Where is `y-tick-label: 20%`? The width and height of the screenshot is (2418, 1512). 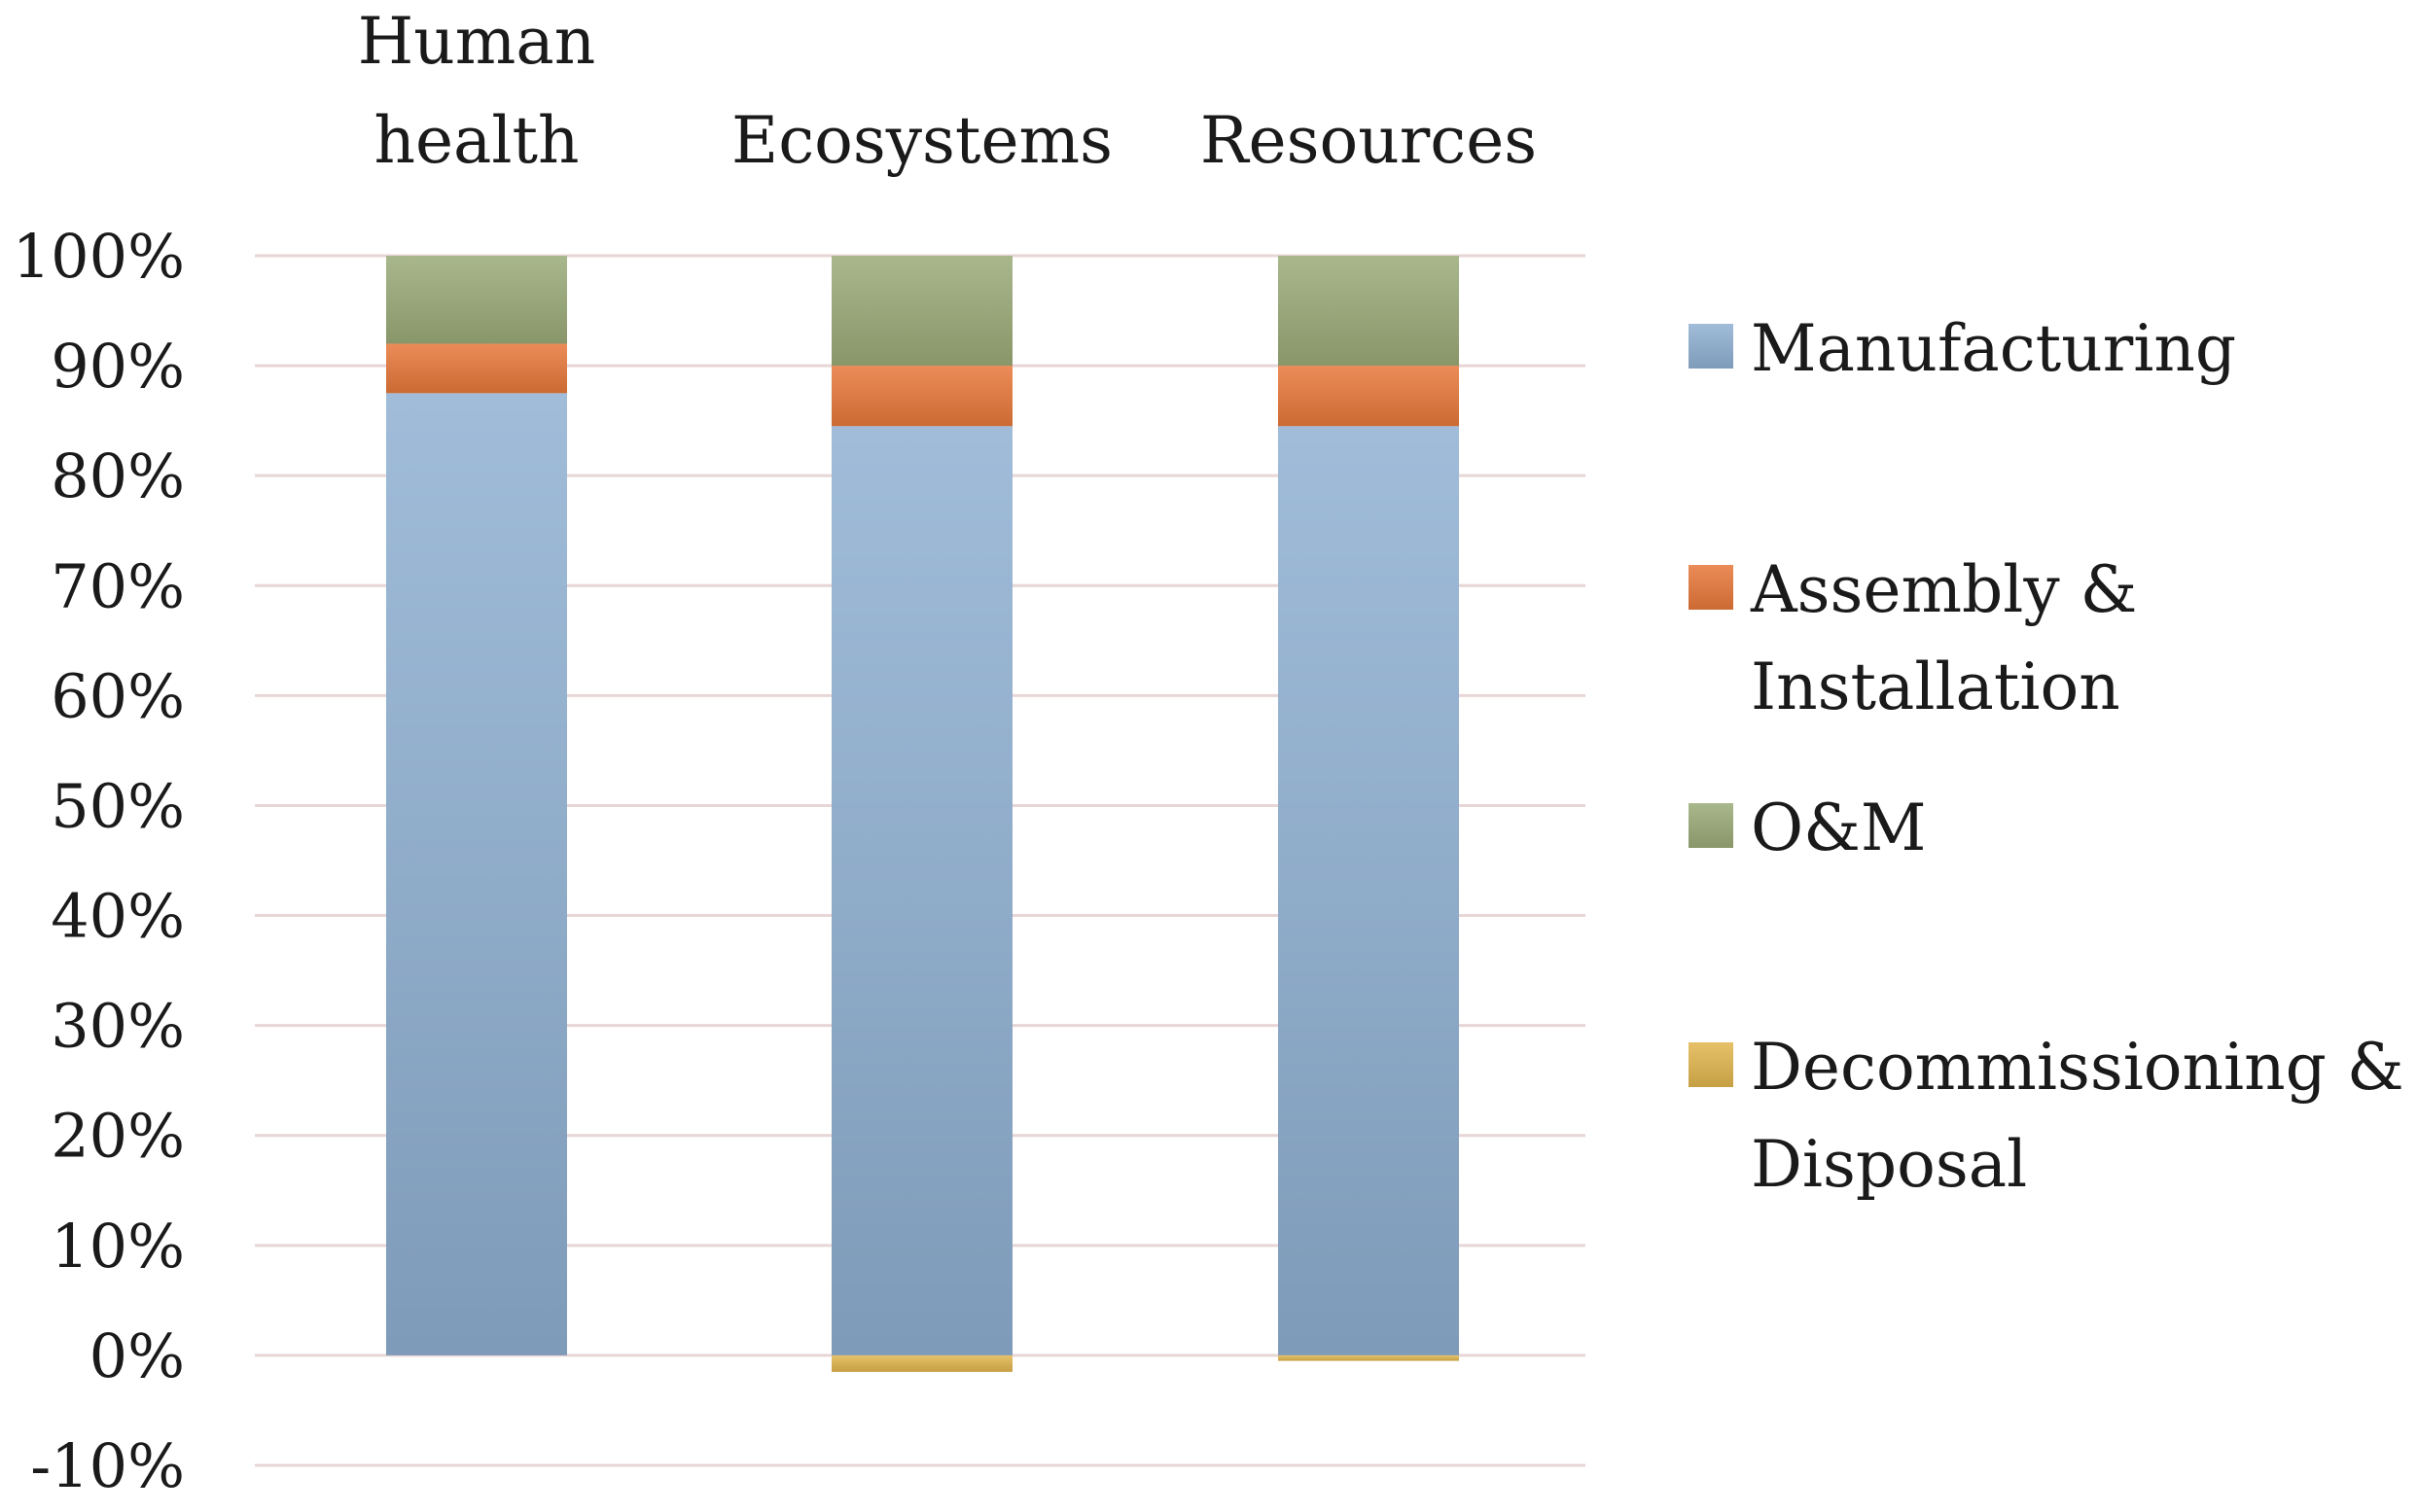 y-tick-label: 20% is located at coordinates (118, 1136).